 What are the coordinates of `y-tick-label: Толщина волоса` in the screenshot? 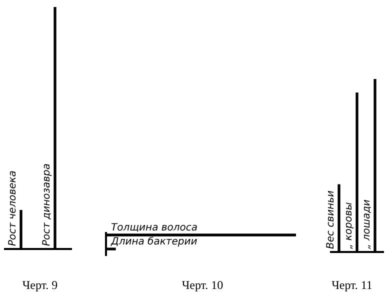 It's located at (154, 228).